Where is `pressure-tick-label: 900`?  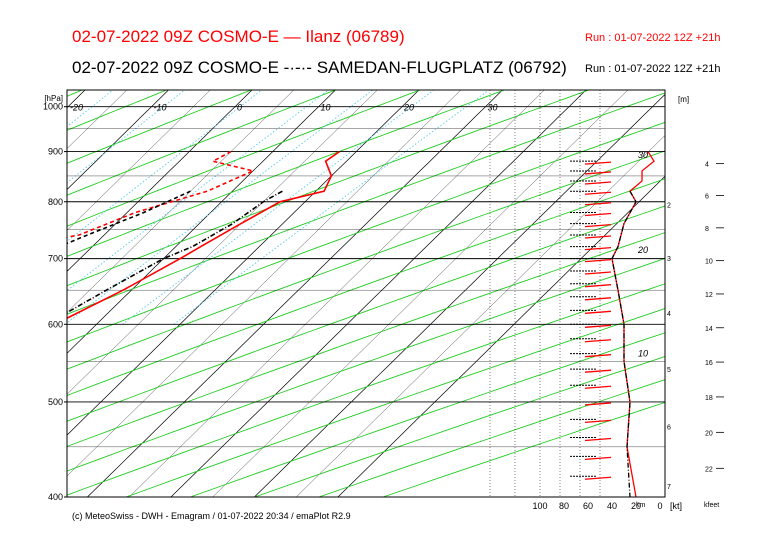
pressure-tick-label: 900 is located at coordinates (55, 152).